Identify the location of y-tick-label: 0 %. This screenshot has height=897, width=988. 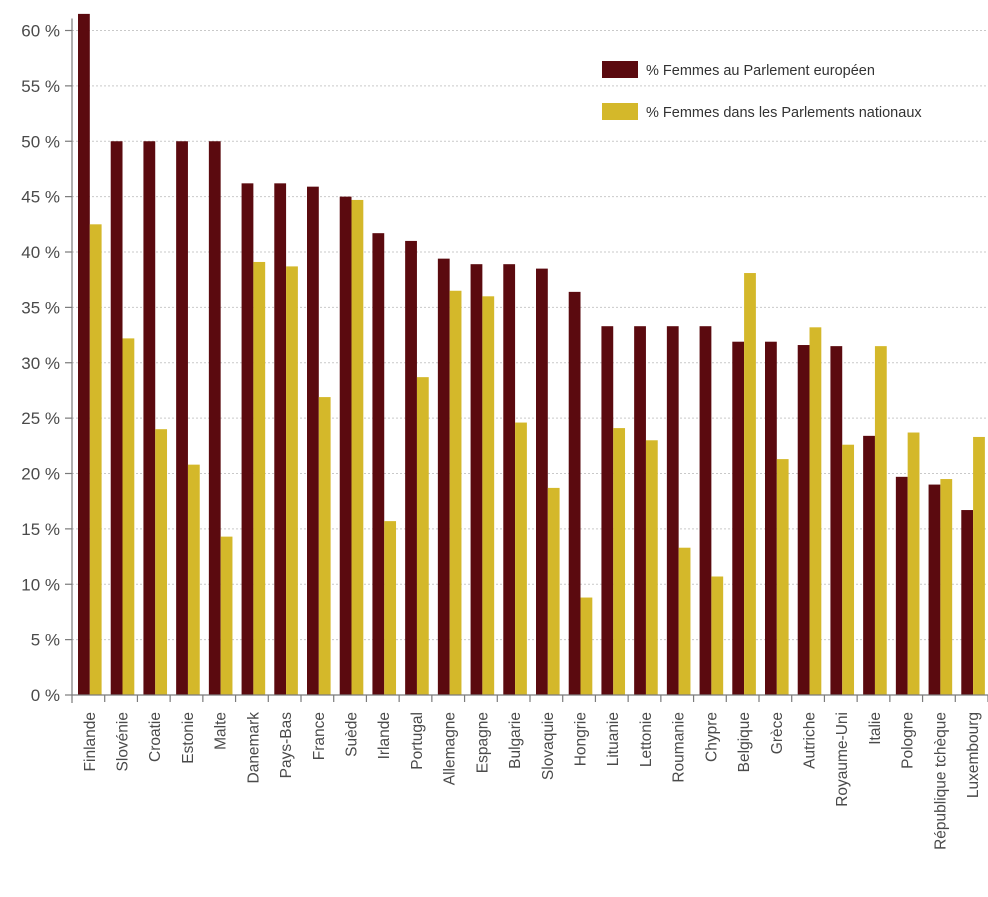
(45, 695).